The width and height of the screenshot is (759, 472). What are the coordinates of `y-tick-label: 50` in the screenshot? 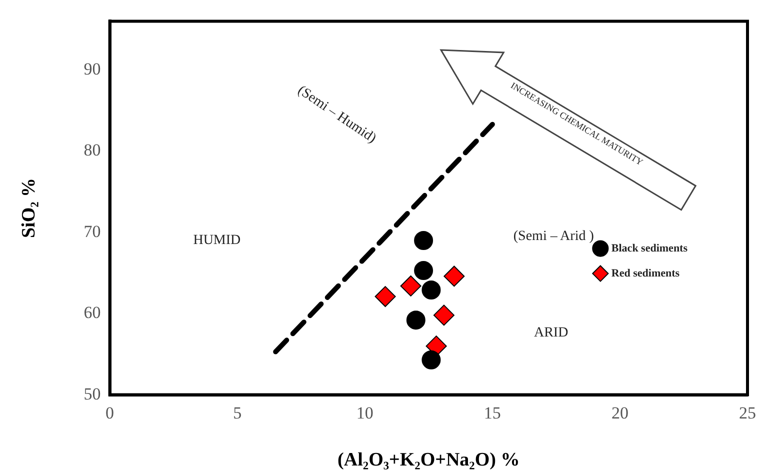 It's located at (92, 394).